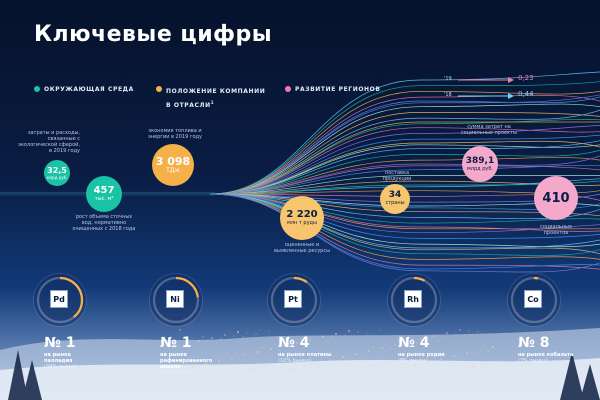 The height and width of the screenshot is (400, 600). What do you see at coordinates (533, 361) in the screenshot?
I see `ranking-share: (3% рынка)` at bounding box center [533, 361].